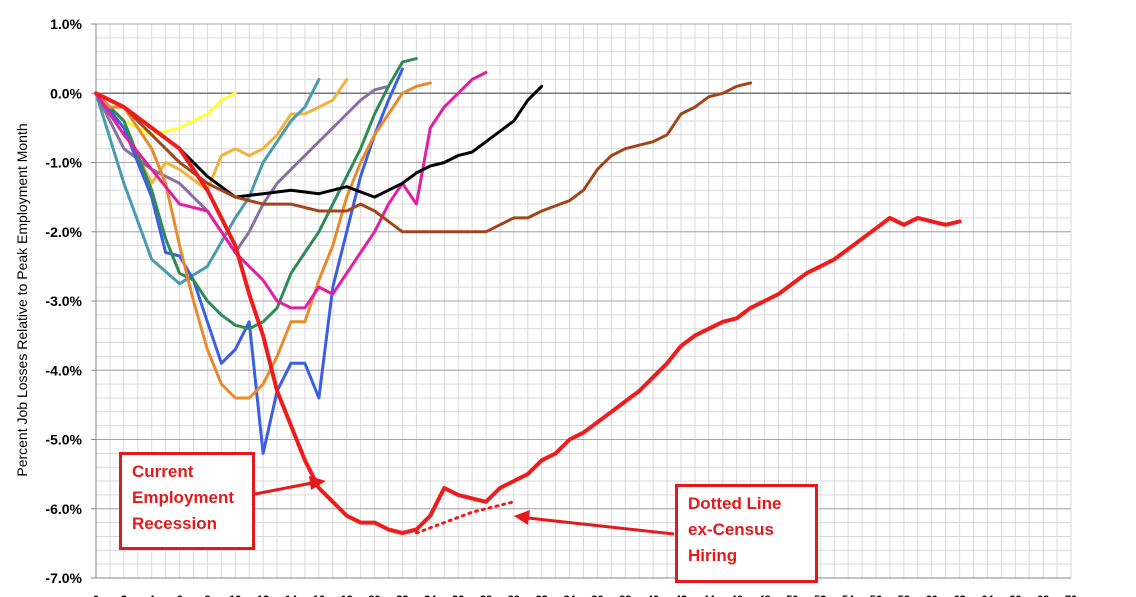 The image size is (1136, 597). I want to click on x-tick-label: 58, so click(904, 595).